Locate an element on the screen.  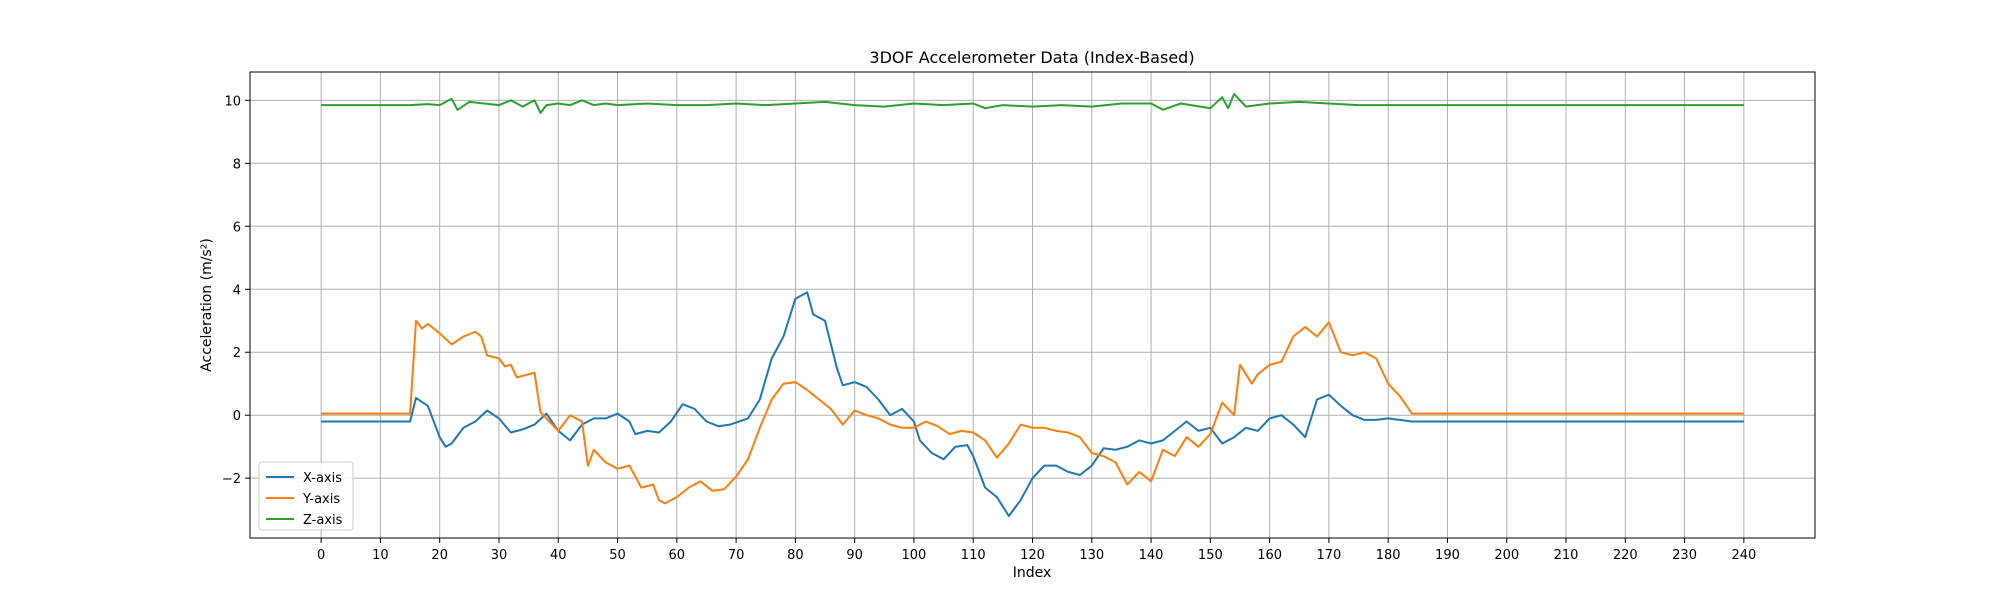
legend-box is located at coordinates (306, 496).